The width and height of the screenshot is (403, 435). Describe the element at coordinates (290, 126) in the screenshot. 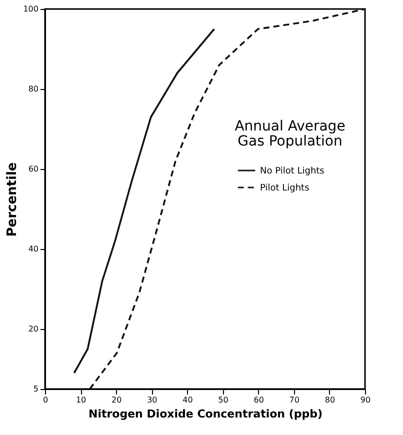

I see `text: Annual Average` at that location.